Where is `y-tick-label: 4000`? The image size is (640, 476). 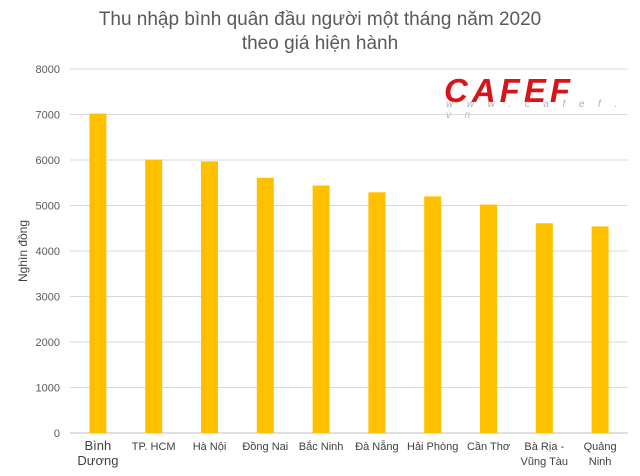 y-tick-label: 4000 is located at coordinates (48, 252).